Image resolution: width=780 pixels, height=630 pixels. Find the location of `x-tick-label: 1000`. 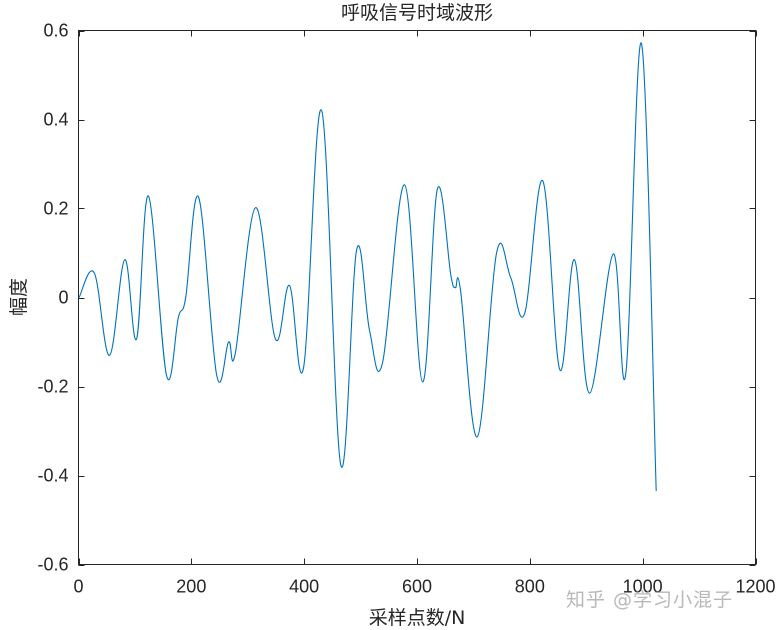

x-tick-label: 1000 is located at coordinates (643, 587).